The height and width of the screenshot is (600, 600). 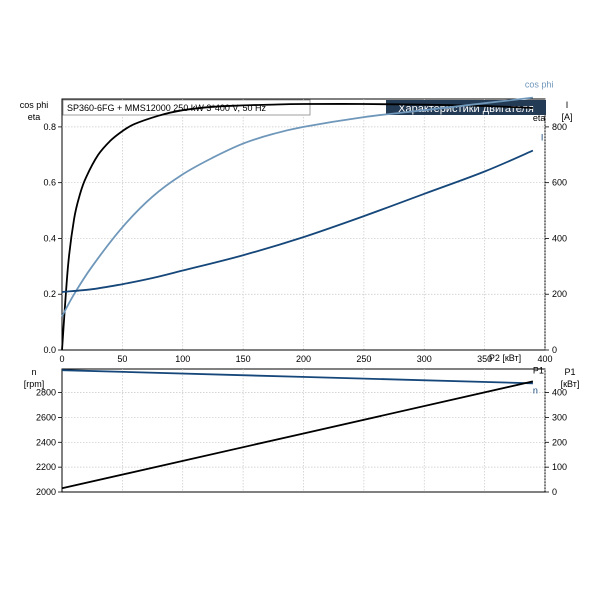 What do you see at coordinates (33, 372) in the screenshot?
I see `lower-left-axis-label-n: n` at bounding box center [33, 372].